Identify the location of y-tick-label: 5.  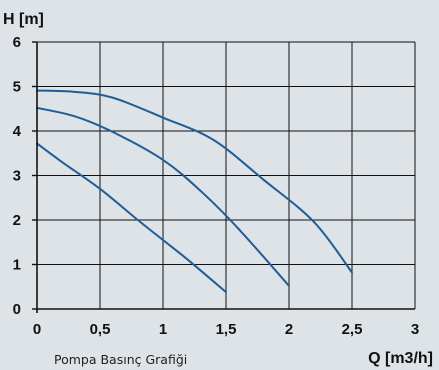
(17, 87).